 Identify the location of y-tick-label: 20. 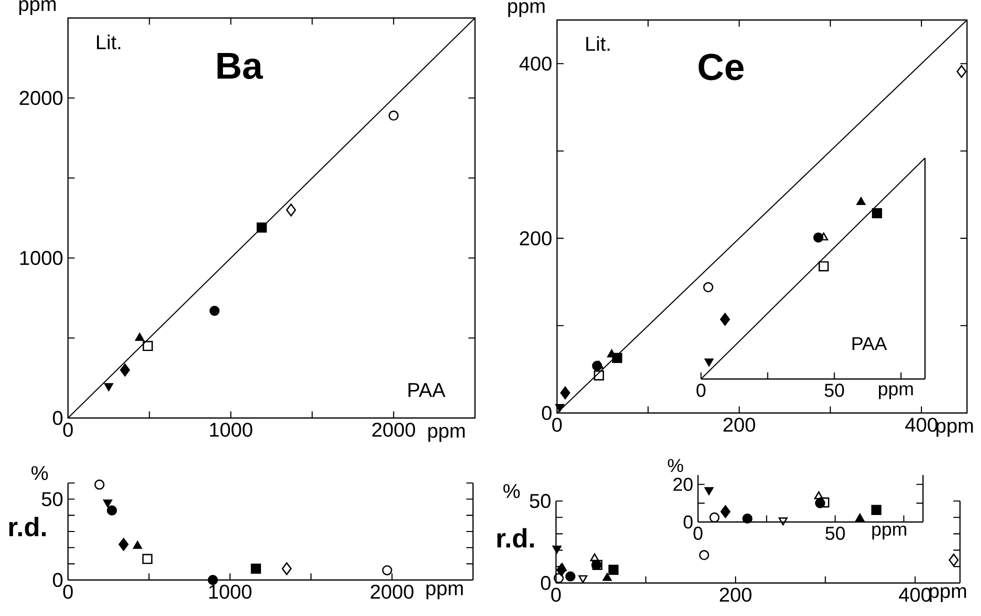
(683, 484).